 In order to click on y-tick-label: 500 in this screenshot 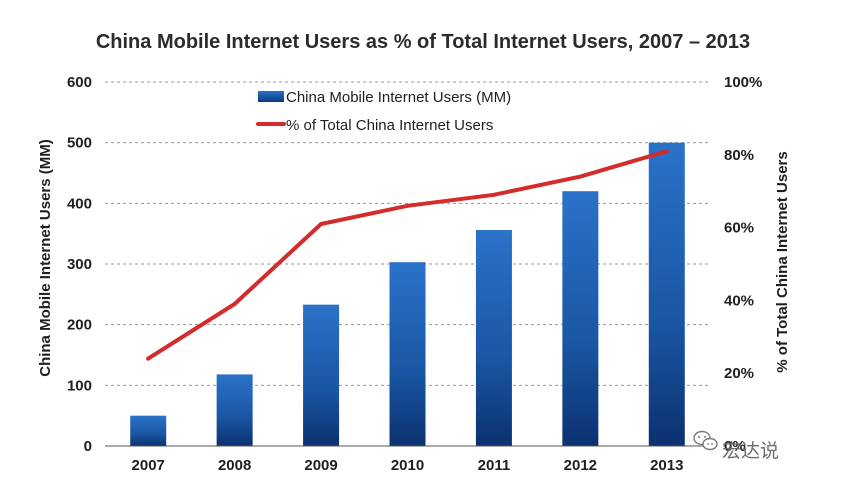, I will do `click(79, 143)`.